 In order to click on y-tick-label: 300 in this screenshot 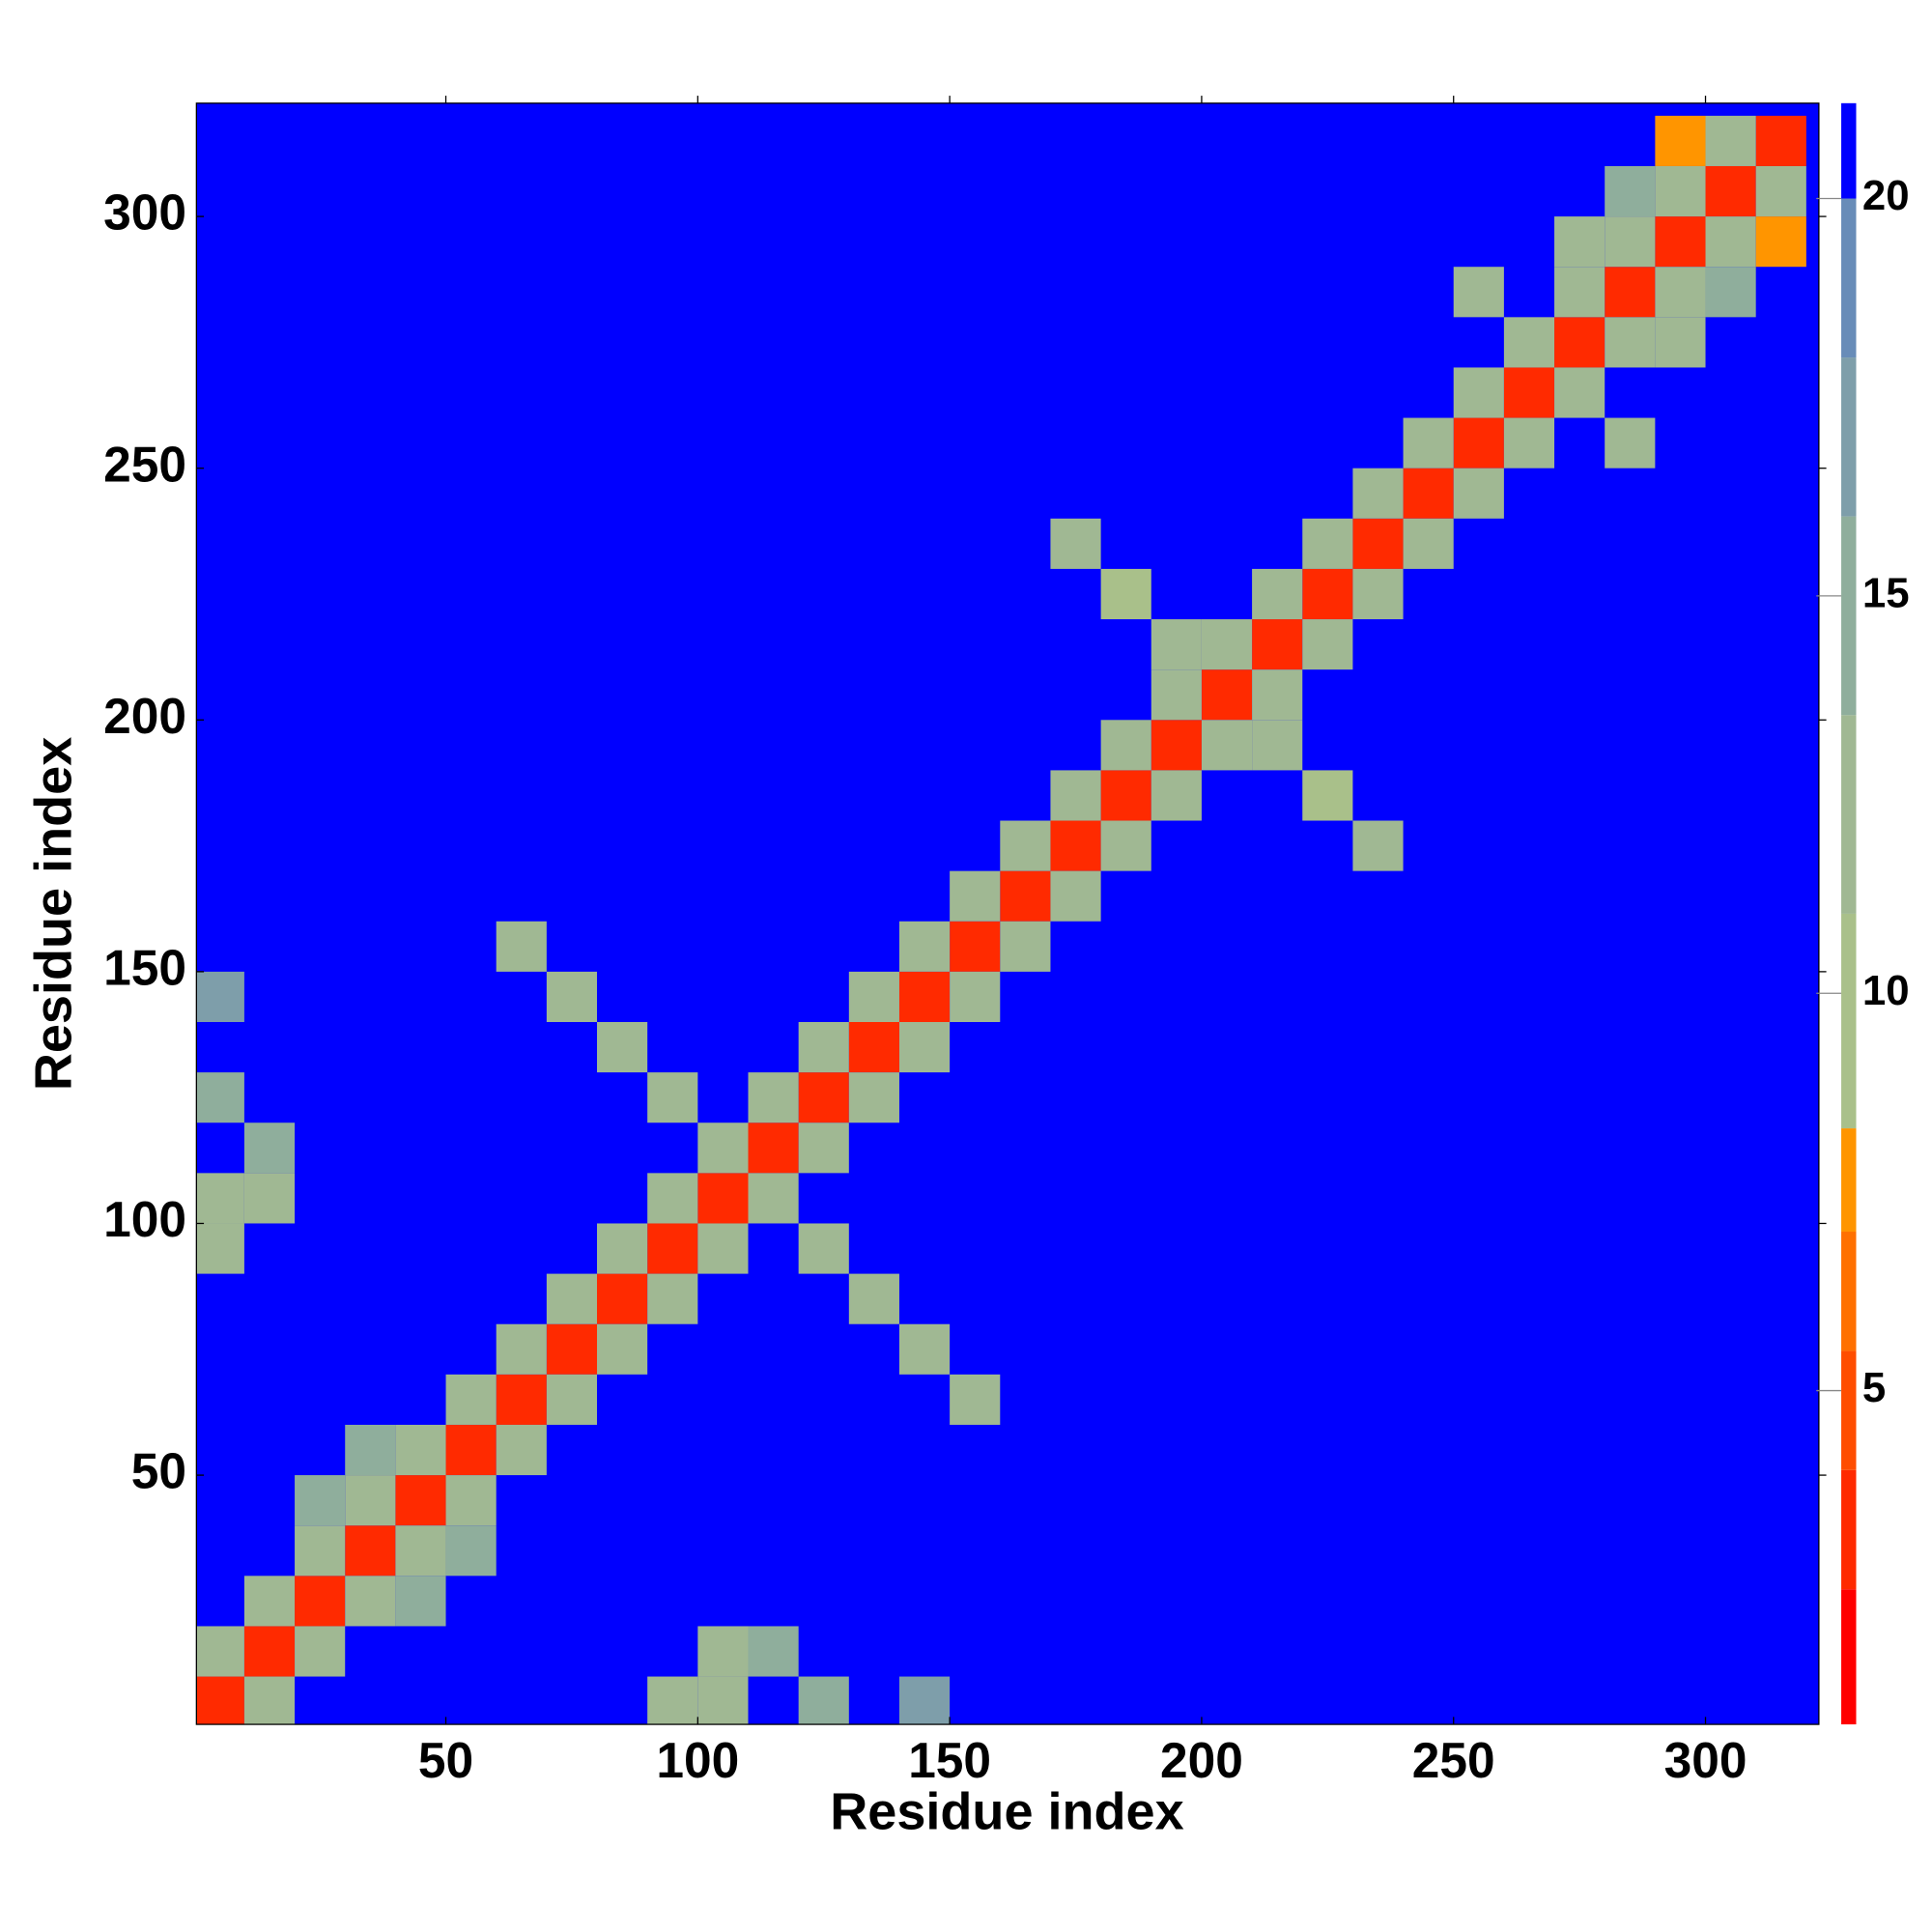, I will do `click(144, 213)`.